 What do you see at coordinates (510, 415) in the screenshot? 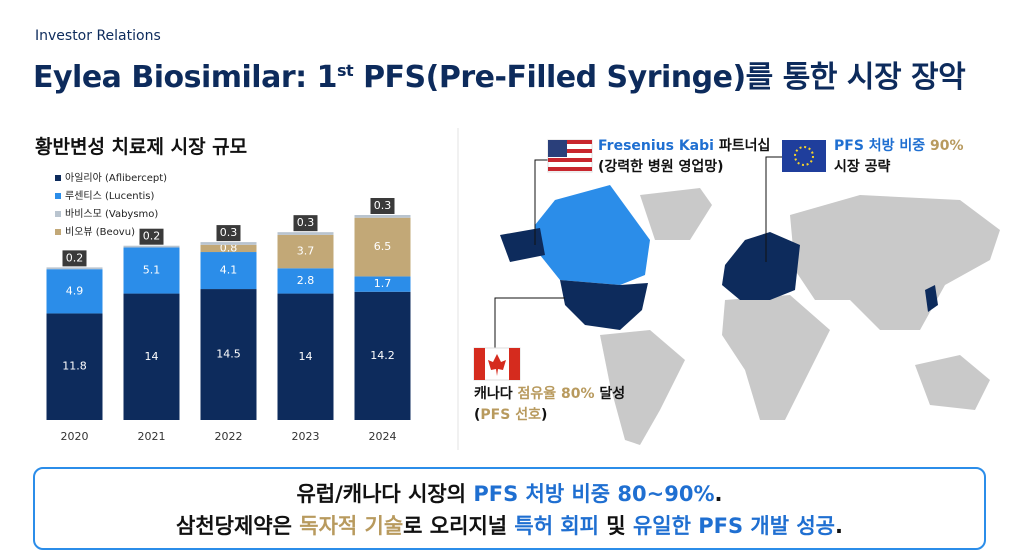
I see `text-run: PFS 선호` at bounding box center [510, 415].